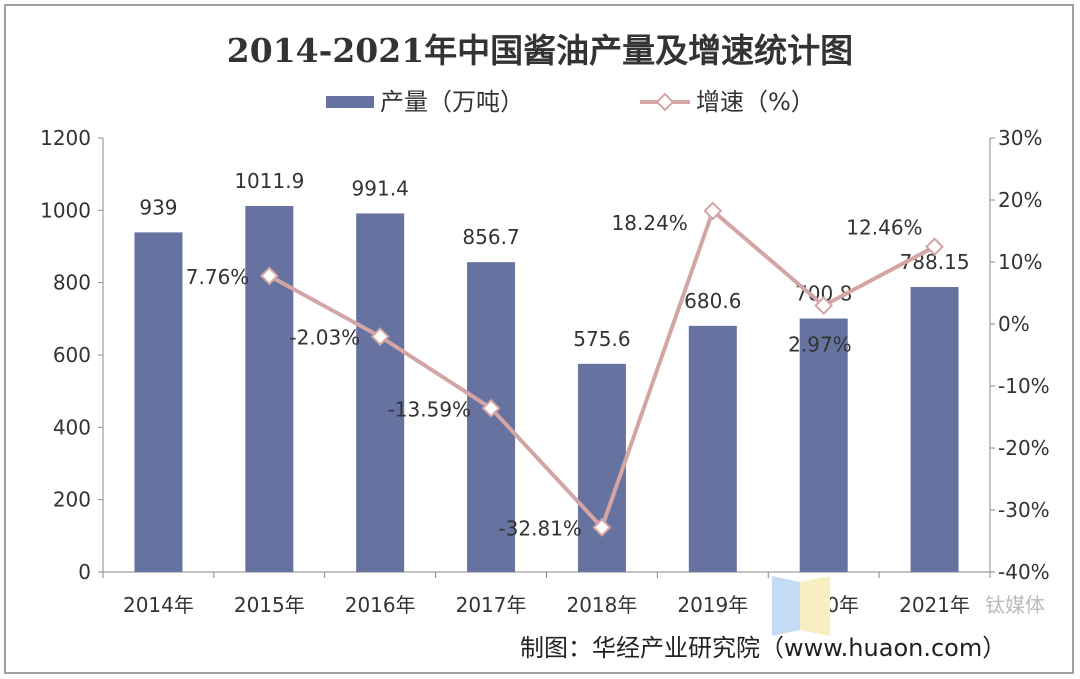 This screenshot has width=1080, height=679. What do you see at coordinates (72, 500) in the screenshot?
I see `left-tick-label: 200` at bounding box center [72, 500].